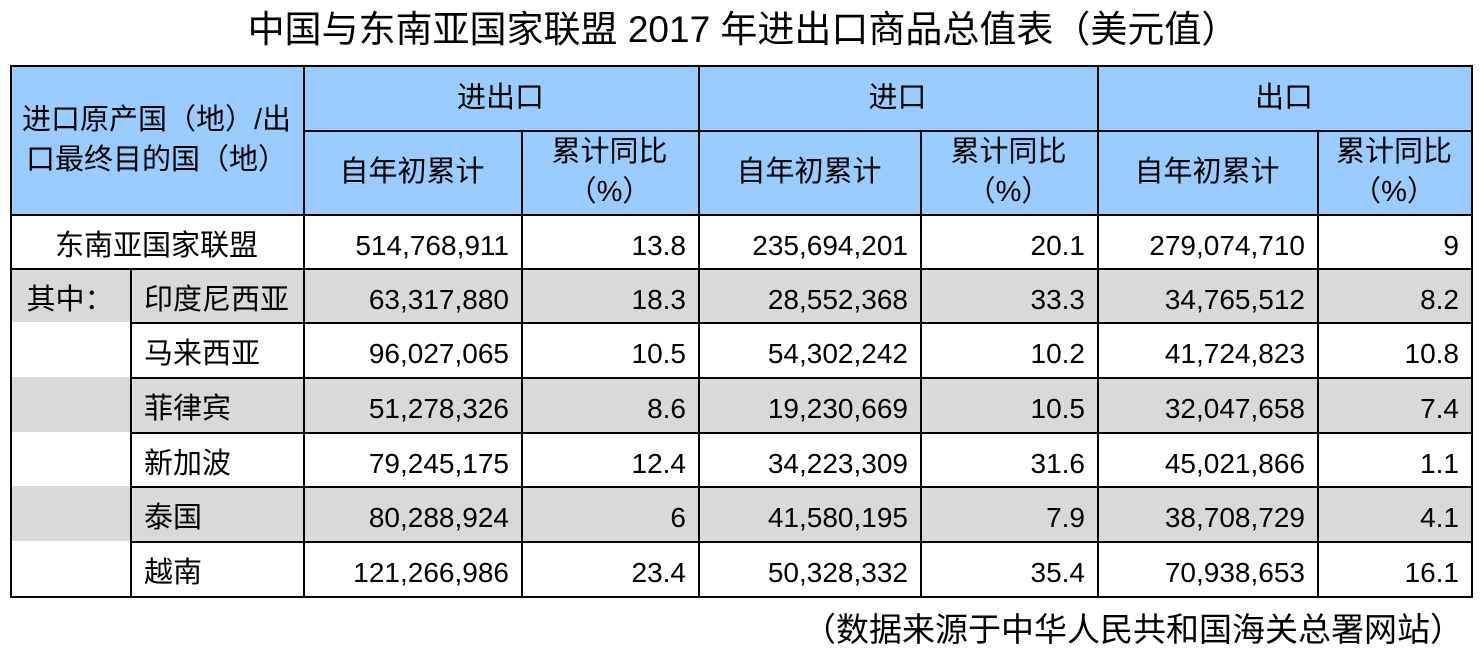 Image resolution: width=1484 pixels, height=656 pixels. Describe the element at coordinates (1207, 513) in the screenshot. I see `row-thailand-export: 38,708,729` at that location.